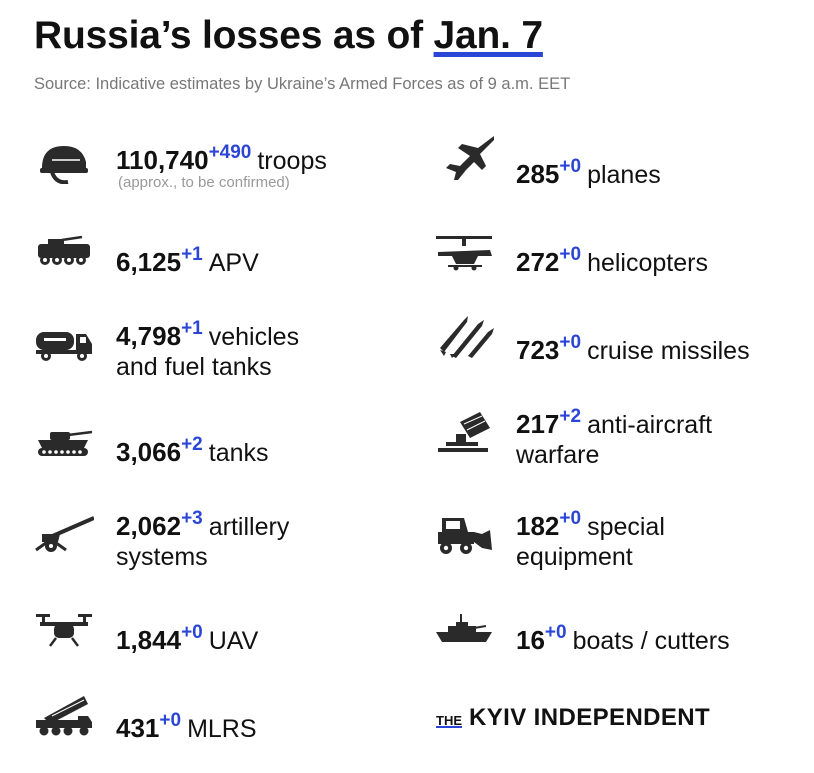  I want to click on tank-icon, so click(64, 443).